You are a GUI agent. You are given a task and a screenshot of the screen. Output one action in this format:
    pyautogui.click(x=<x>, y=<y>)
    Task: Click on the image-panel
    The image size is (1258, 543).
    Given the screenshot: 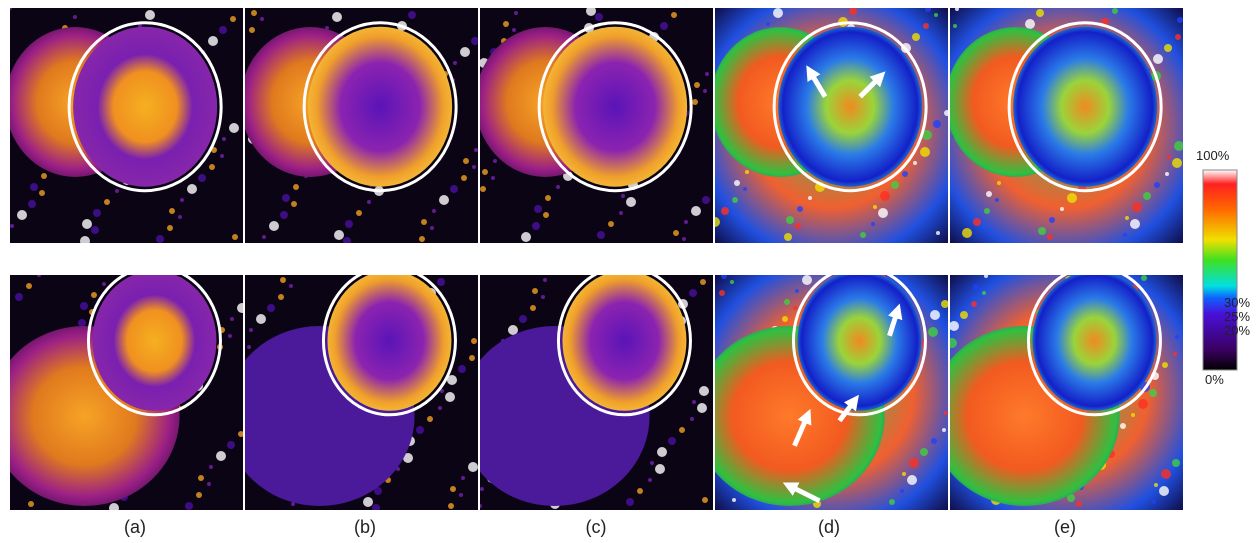 What is the action you would take?
    pyautogui.click(x=361, y=392)
    